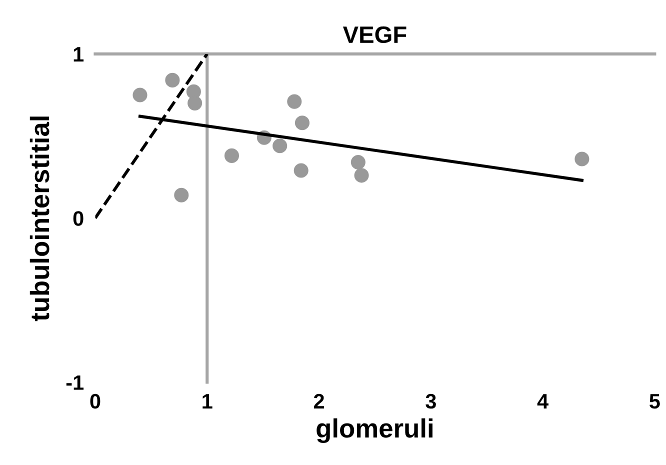 This screenshot has height=465, width=666. What do you see at coordinates (655, 401) in the screenshot?
I see `x-tick-label: 5` at bounding box center [655, 401].